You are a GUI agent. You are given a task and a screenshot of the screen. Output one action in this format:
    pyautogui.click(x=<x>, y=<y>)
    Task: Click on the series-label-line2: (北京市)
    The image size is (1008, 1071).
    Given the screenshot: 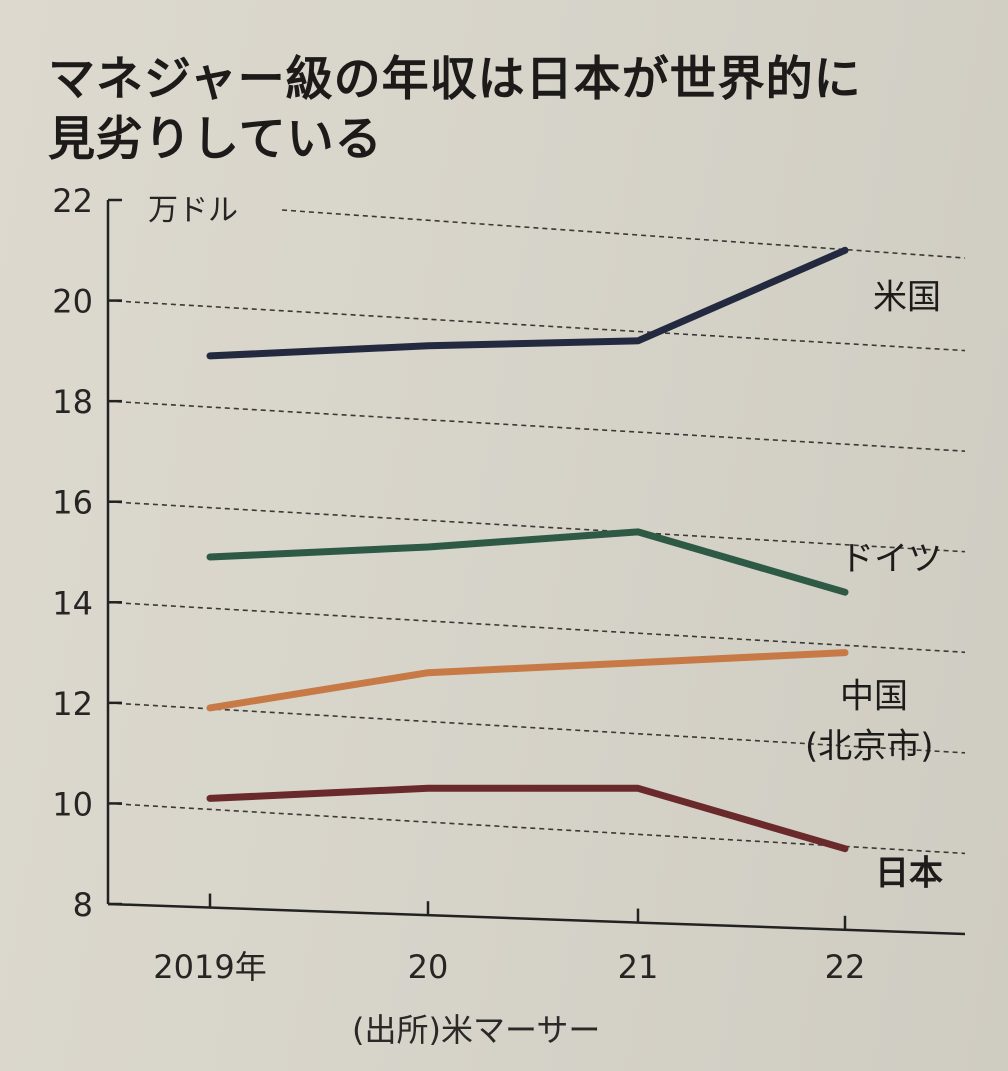 What is the action you would take?
    pyautogui.click(x=869, y=747)
    